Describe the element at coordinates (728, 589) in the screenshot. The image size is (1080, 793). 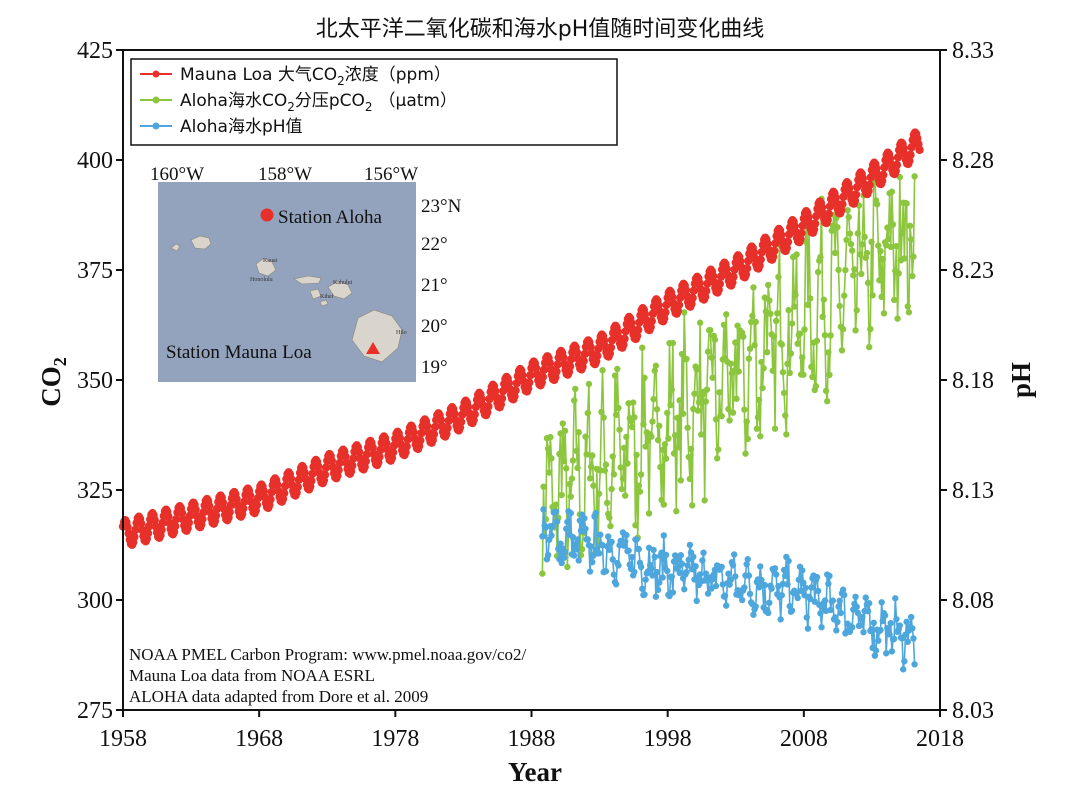
I see `series-ph` at that location.